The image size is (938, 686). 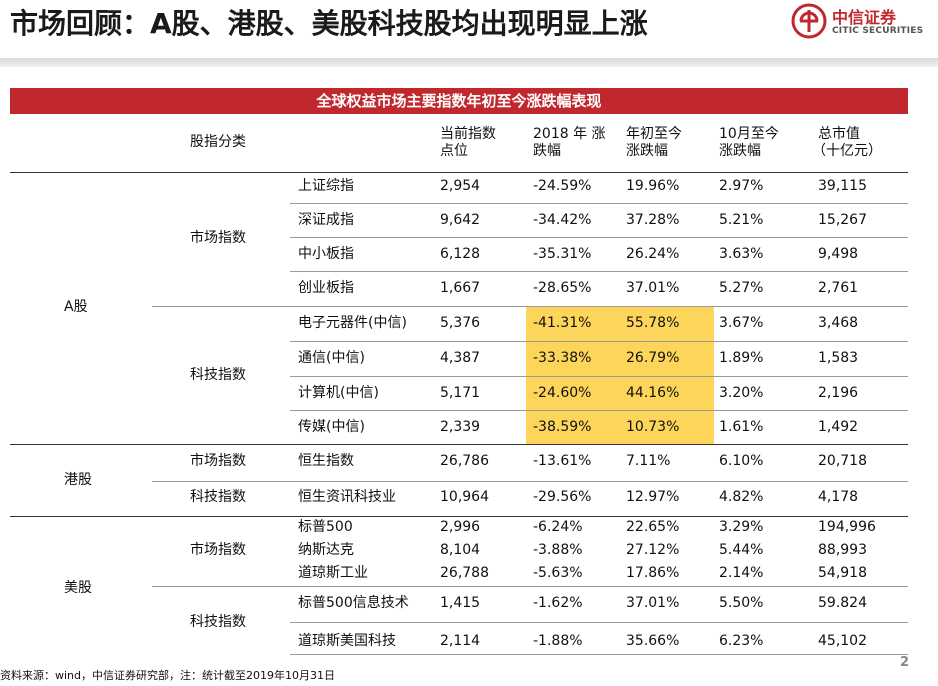 What do you see at coordinates (460, 220) in the screenshot?
I see `index-level: 9,642` at bounding box center [460, 220].